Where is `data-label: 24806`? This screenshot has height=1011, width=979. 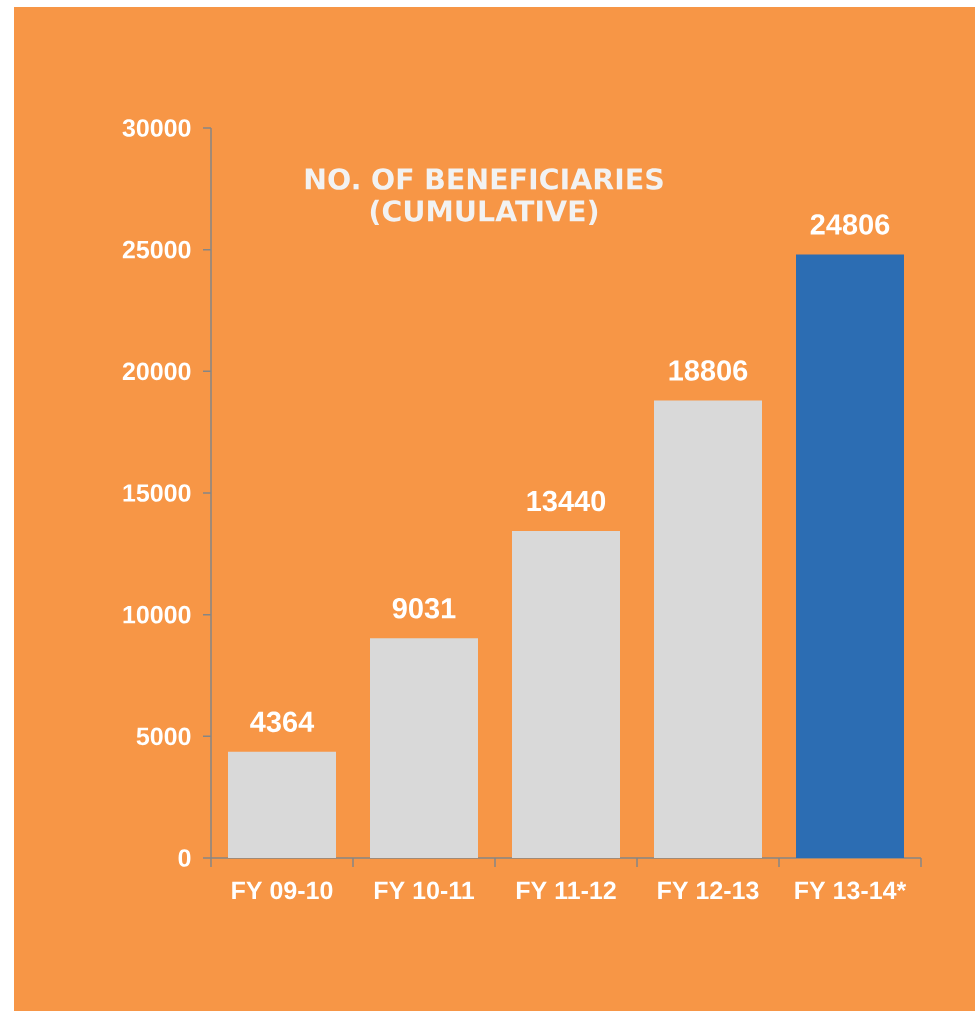
data-label: 24806 is located at coordinates (850, 224).